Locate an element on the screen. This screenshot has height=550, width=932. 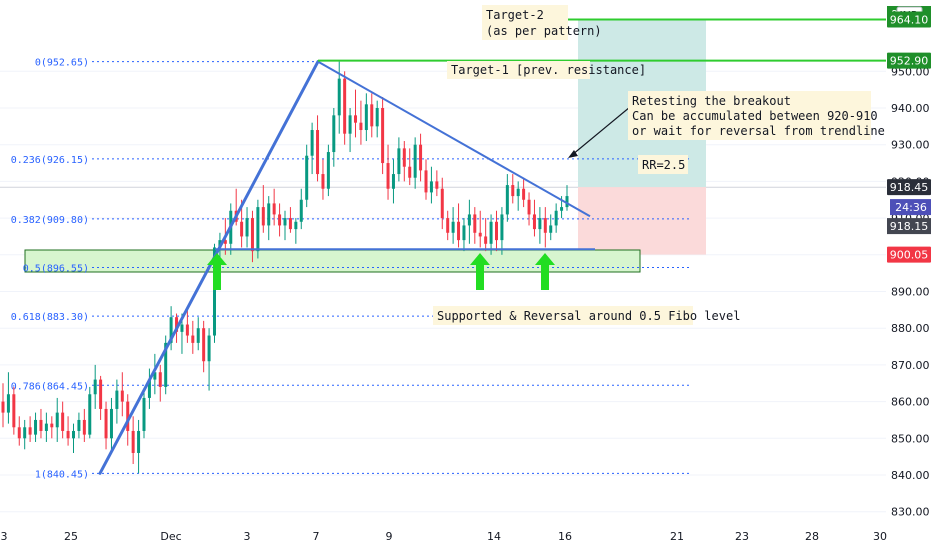
time-tick-label: 25 is located at coordinates (71, 536).